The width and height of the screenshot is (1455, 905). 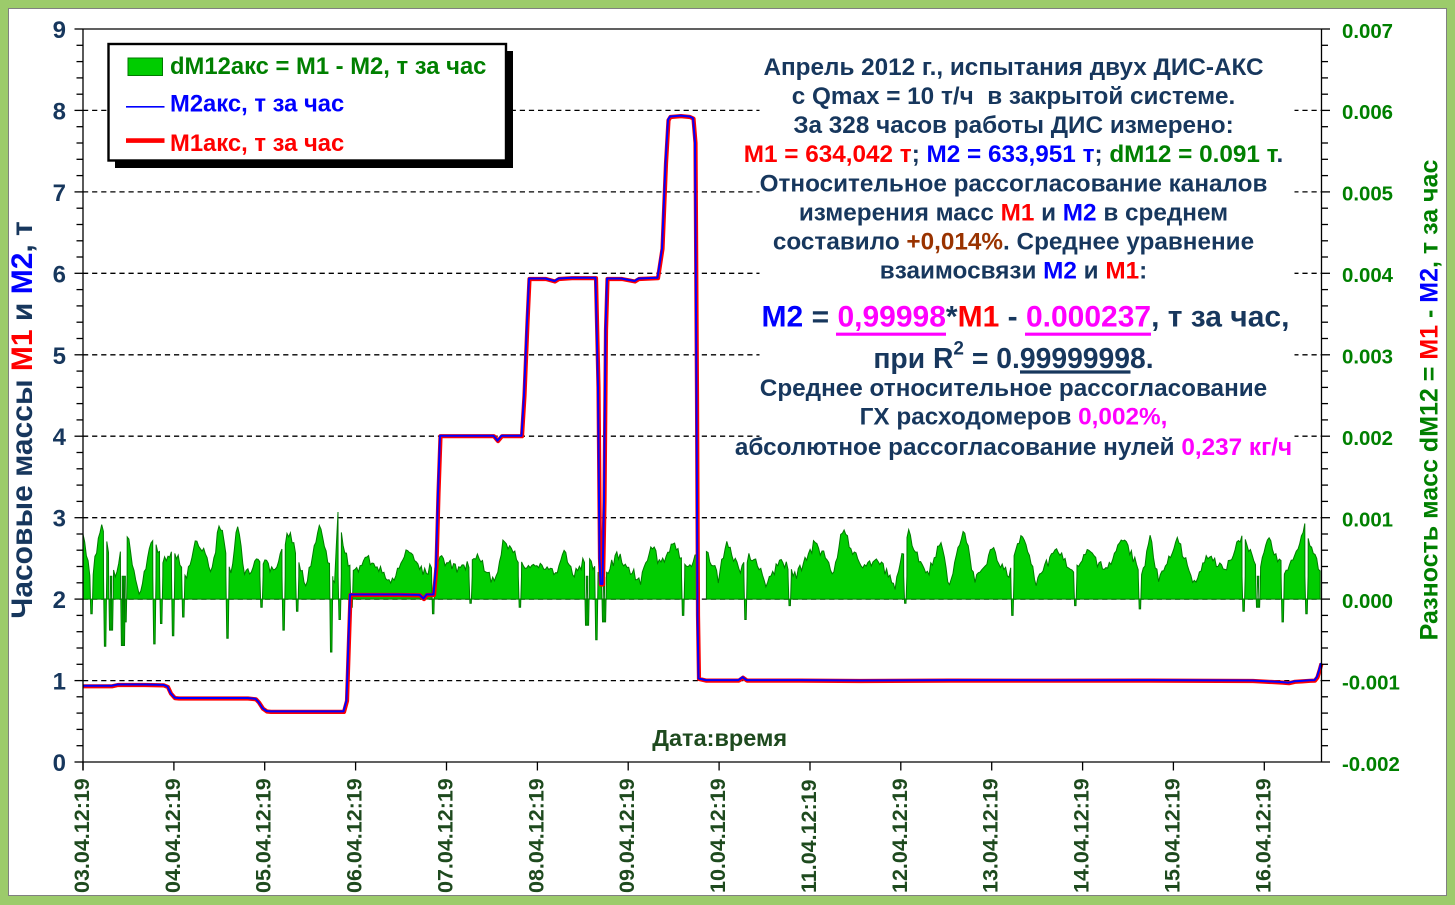 What do you see at coordinates (1013, 212) in the screenshot?
I see `svg-text:измерения масс М1 и М2 в средн: измерения масс М1 и М2 в среднем` at bounding box center [1013, 212].